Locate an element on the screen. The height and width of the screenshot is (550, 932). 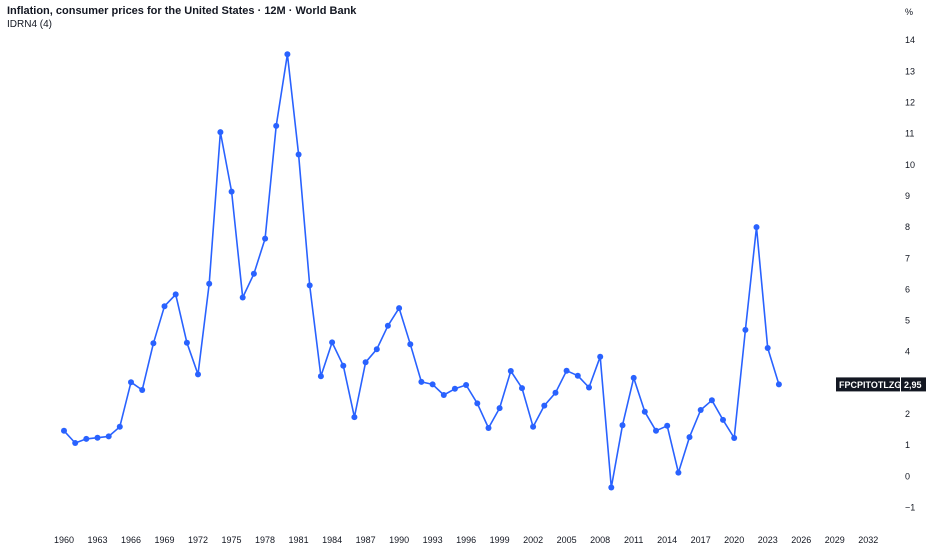
x-tick-label: 2002 is located at coordinates (533, 540).